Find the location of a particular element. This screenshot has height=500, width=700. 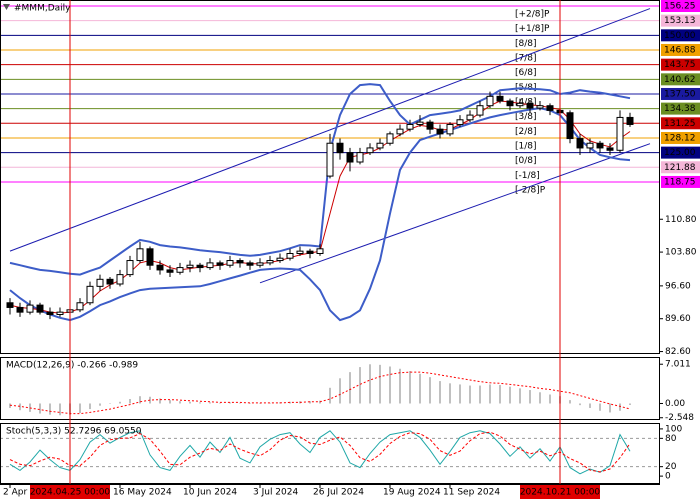

highlight-badge is located at coordinates (560, 492).